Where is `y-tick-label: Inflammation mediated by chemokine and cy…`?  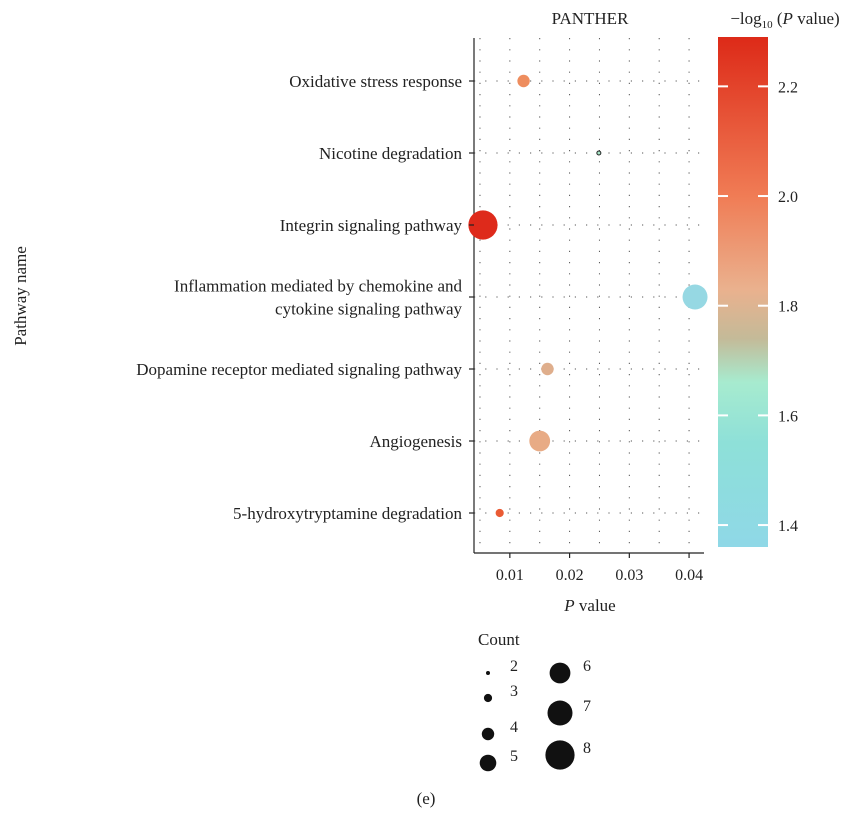
y-tick-label: Inflammation mediated by chemokine and cy… is located at coordinates (318, 298).